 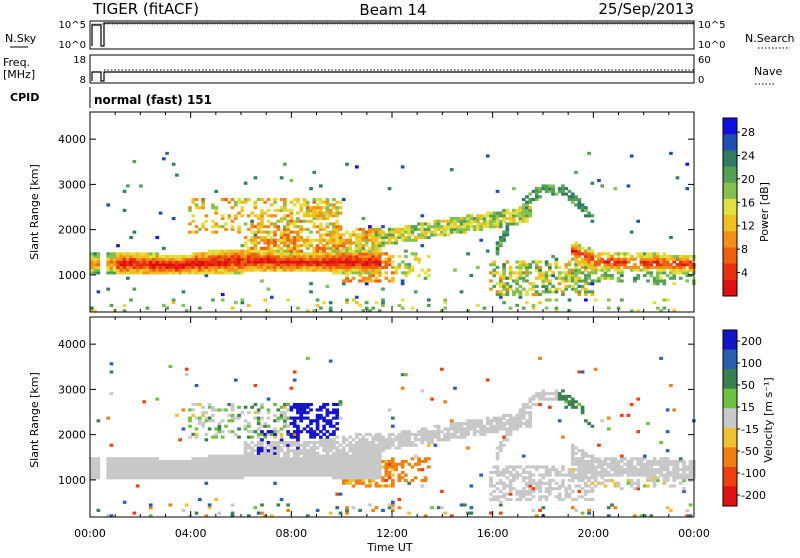 What do you see at coordinates (392, 10) in the screenshot?
I see `beam-title: Beam 14` at bounding box center [392, 10].